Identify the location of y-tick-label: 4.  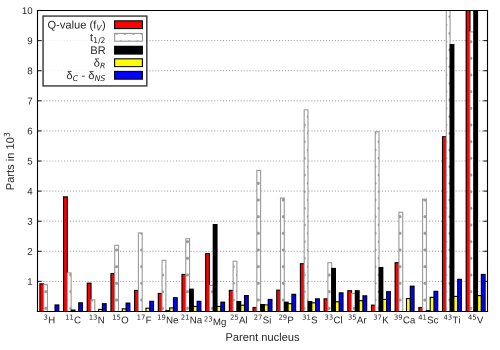
(29, 191).